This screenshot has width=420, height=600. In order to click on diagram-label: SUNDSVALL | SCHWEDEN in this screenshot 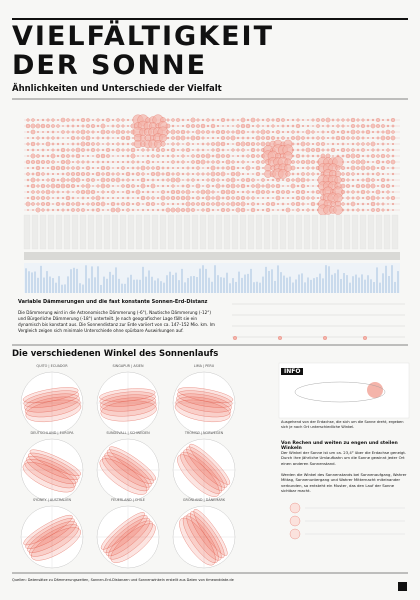, I will do `click(128, 433)`.